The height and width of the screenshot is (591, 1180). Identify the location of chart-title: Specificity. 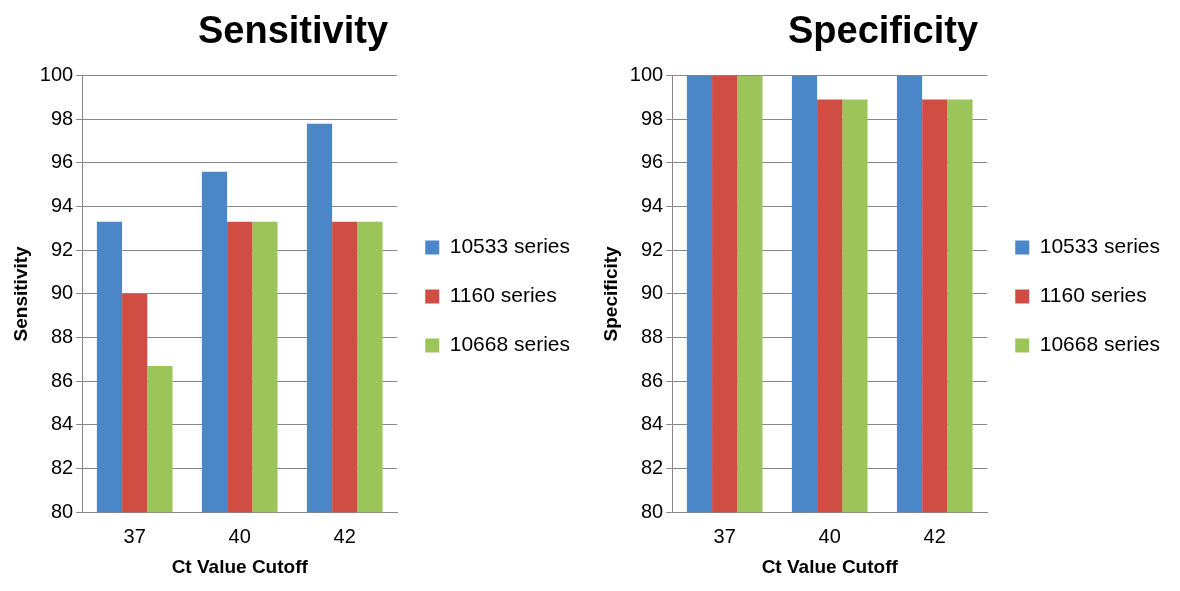
(883, 30).